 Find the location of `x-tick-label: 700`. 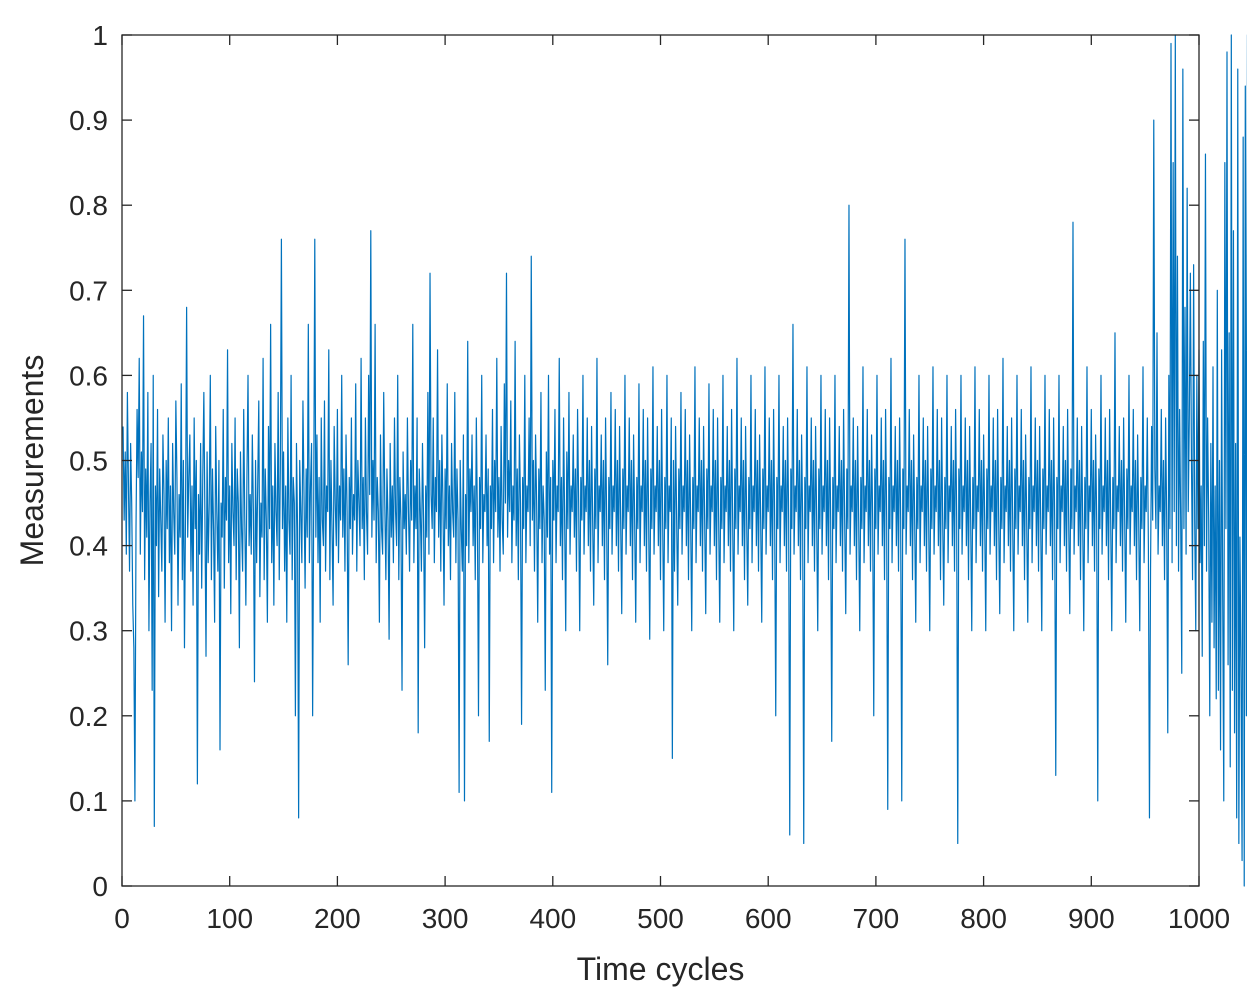

x-tick-label: 700 is located at coordinates (876, 918).